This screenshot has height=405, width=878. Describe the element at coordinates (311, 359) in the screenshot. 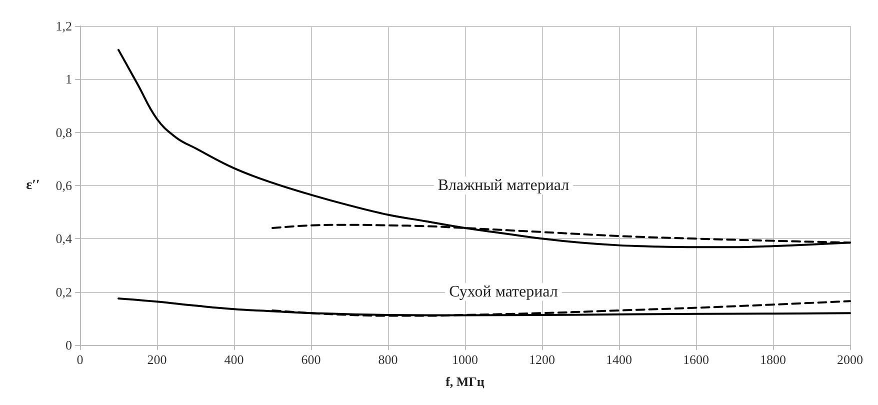

I see `x-tick-label: 600` at that location.